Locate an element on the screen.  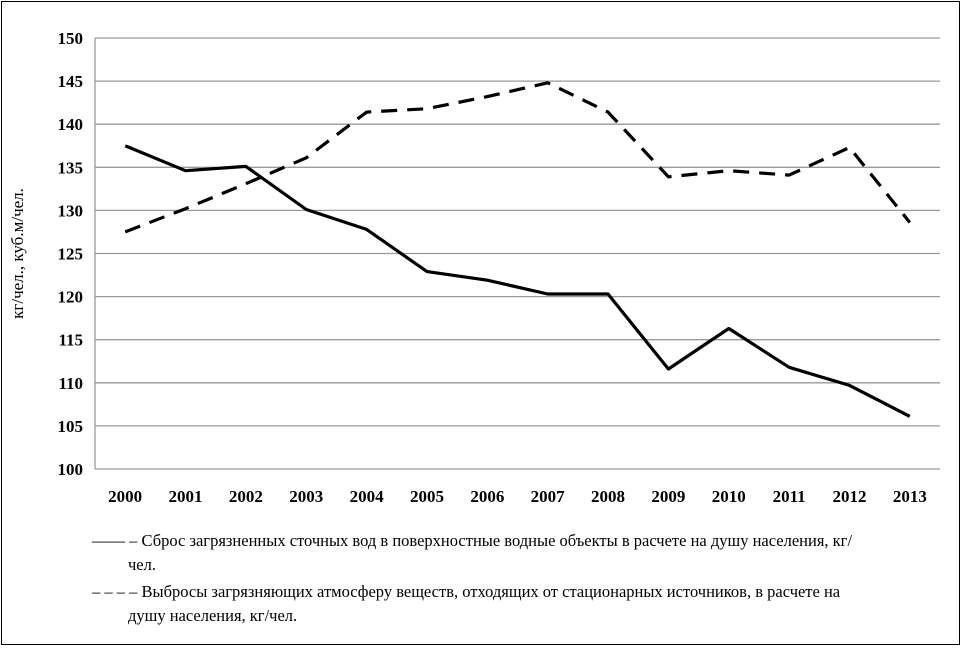
y-tick-label: 120 is located at coordinates (71, 297).